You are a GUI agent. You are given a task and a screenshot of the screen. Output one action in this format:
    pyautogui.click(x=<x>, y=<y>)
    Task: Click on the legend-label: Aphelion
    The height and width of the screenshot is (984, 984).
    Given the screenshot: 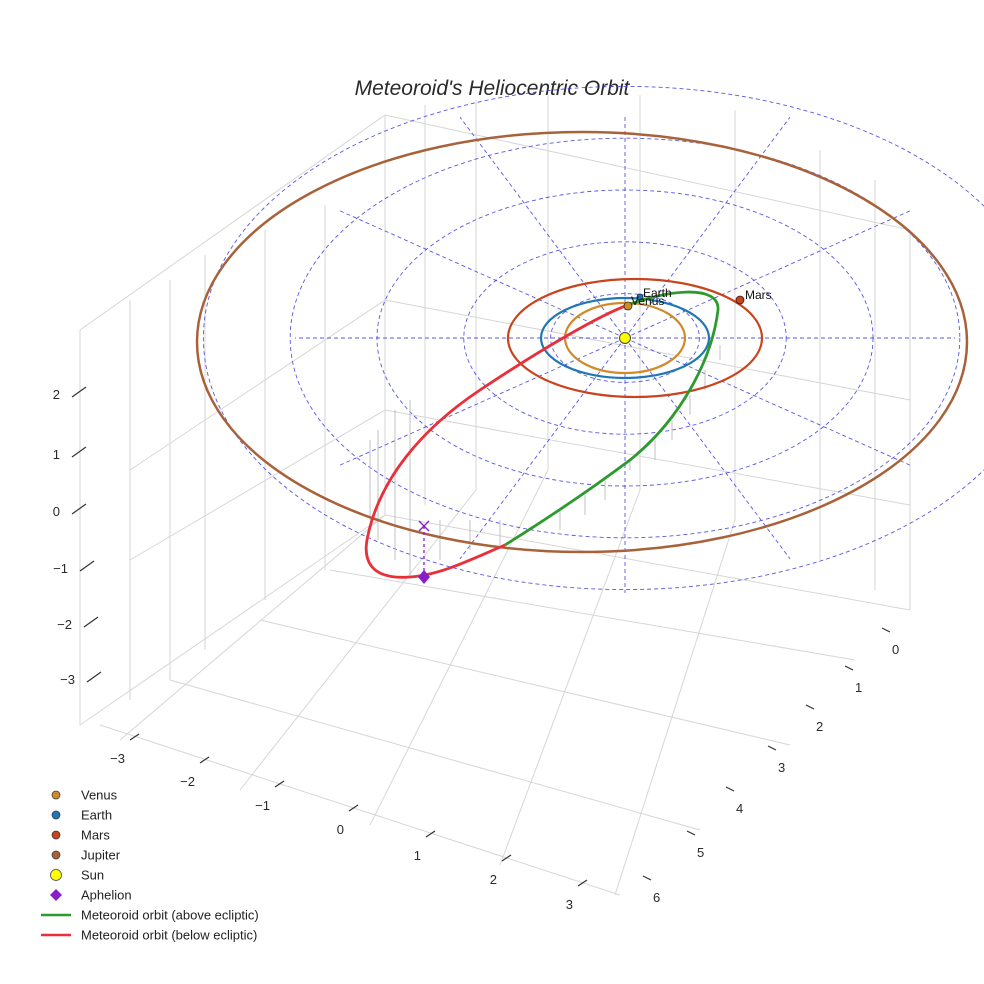 What is the action you would take?
    pyautogui.click(x=106, y=895)
    